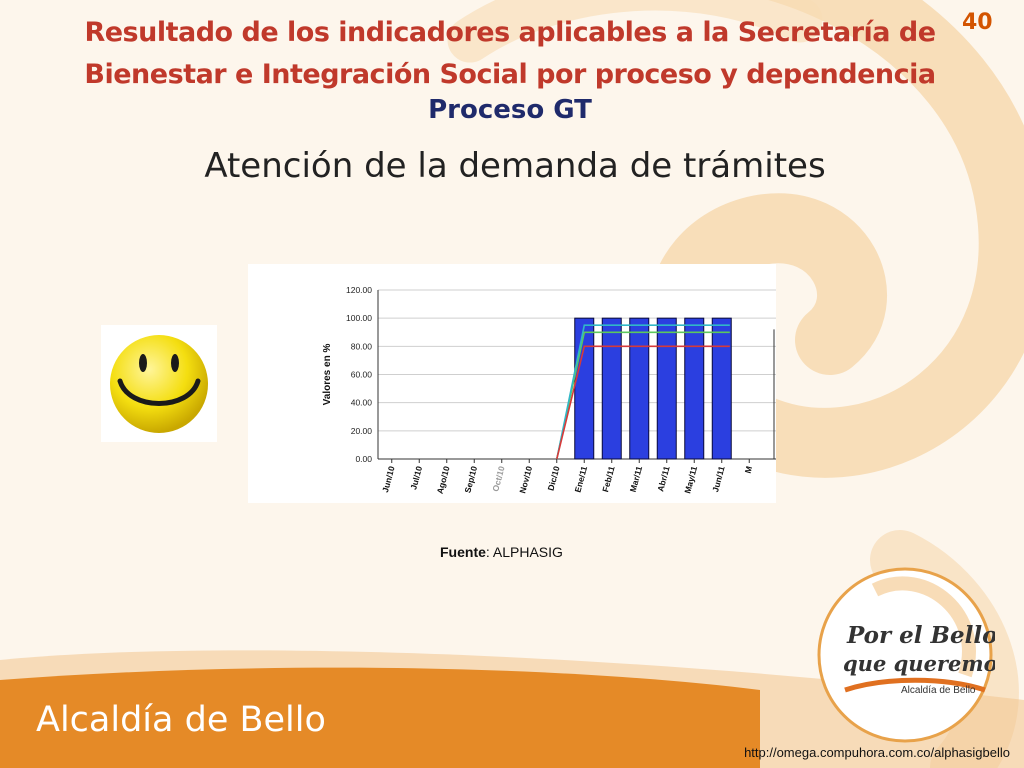 The height and width of the screenshot is (768, 1024). Describe the element at coordinates (636, 479) in the screenshot. I see `x-tick-label: Mar/11` at that location.